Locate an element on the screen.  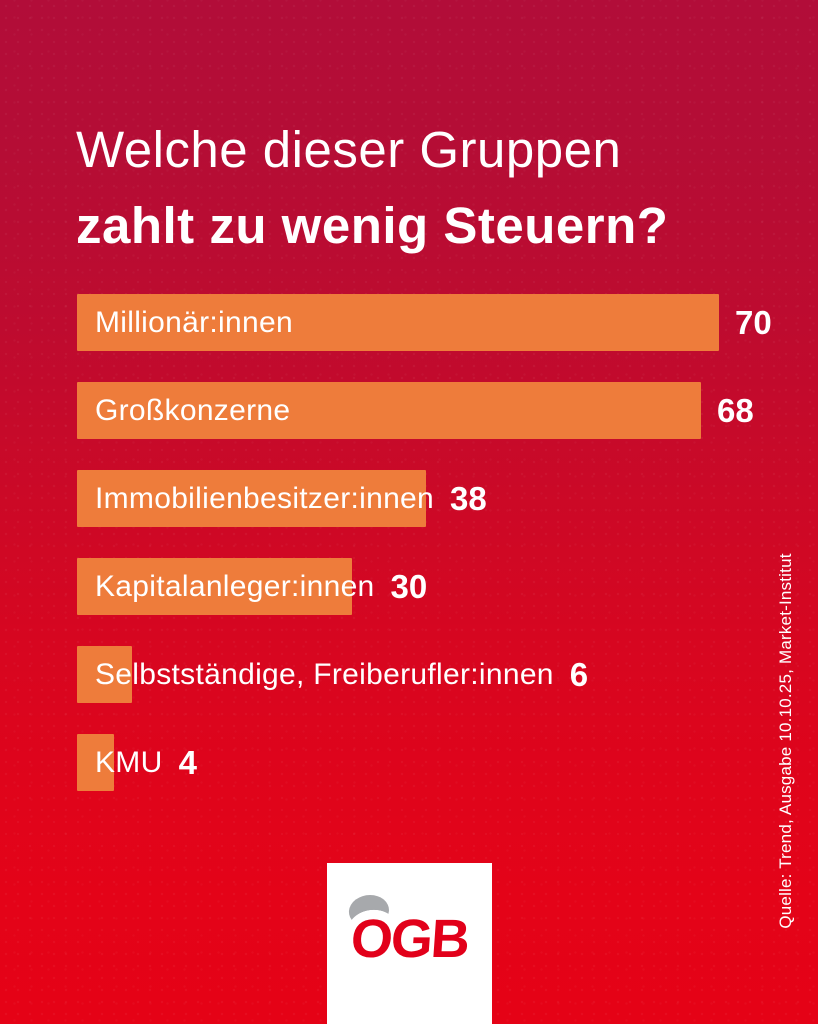
bar-value: 38 is located at coordinates (468, 498).